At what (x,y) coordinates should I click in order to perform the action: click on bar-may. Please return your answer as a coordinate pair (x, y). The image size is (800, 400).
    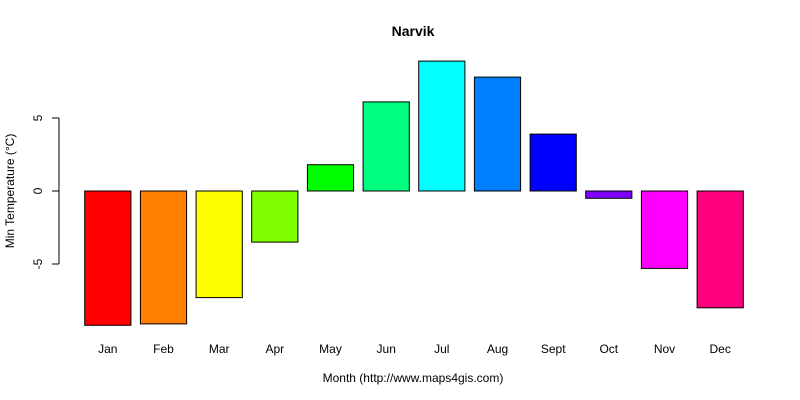
    Looking at the image, I should click on (330, 178).